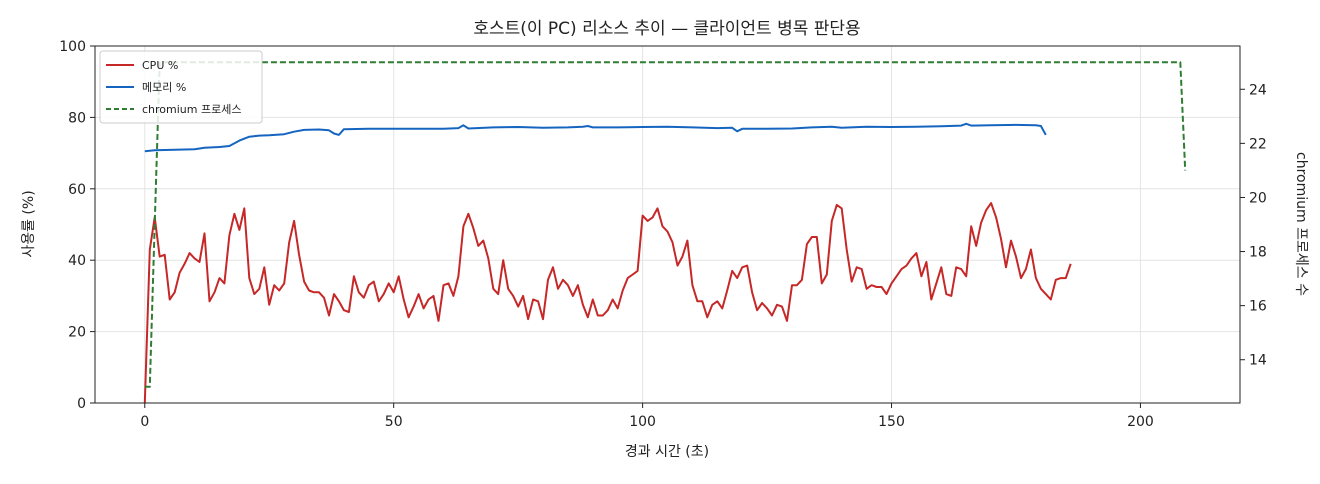 The width and height of the screenshot is (1320, 484). What do you see at coordinates (1258, 253) in the screenshot?
I see `y2-tick-label: 18` at bounding box center [1258, 253].